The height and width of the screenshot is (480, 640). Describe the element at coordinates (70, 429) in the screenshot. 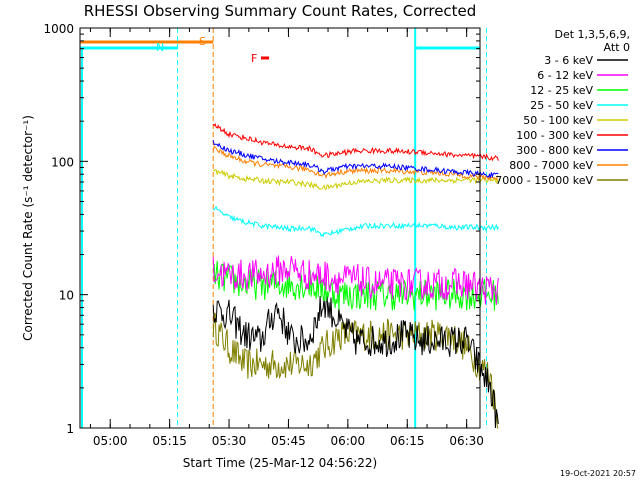

I see `y-tick-label: 1` at that location.